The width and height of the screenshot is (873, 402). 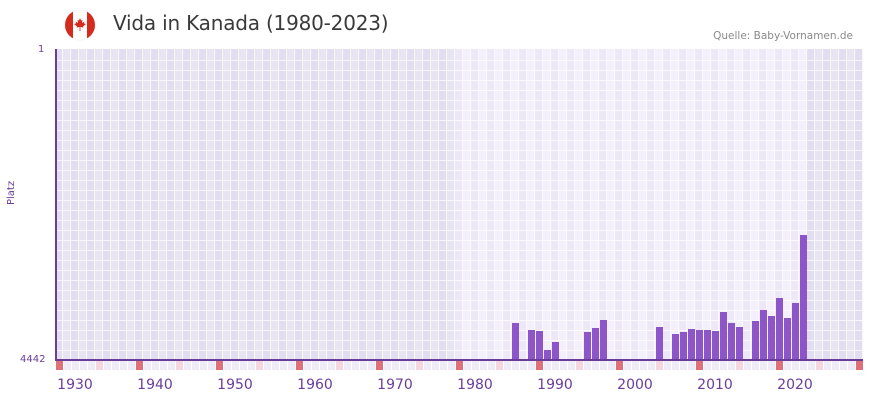 I want to click on year-marker-row, so click(x=459, y=365).